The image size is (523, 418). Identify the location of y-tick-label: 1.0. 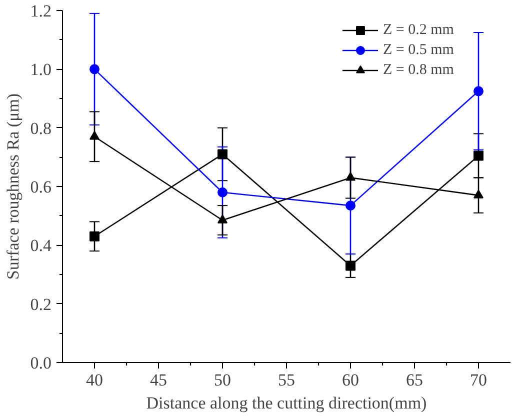
(41, 70).